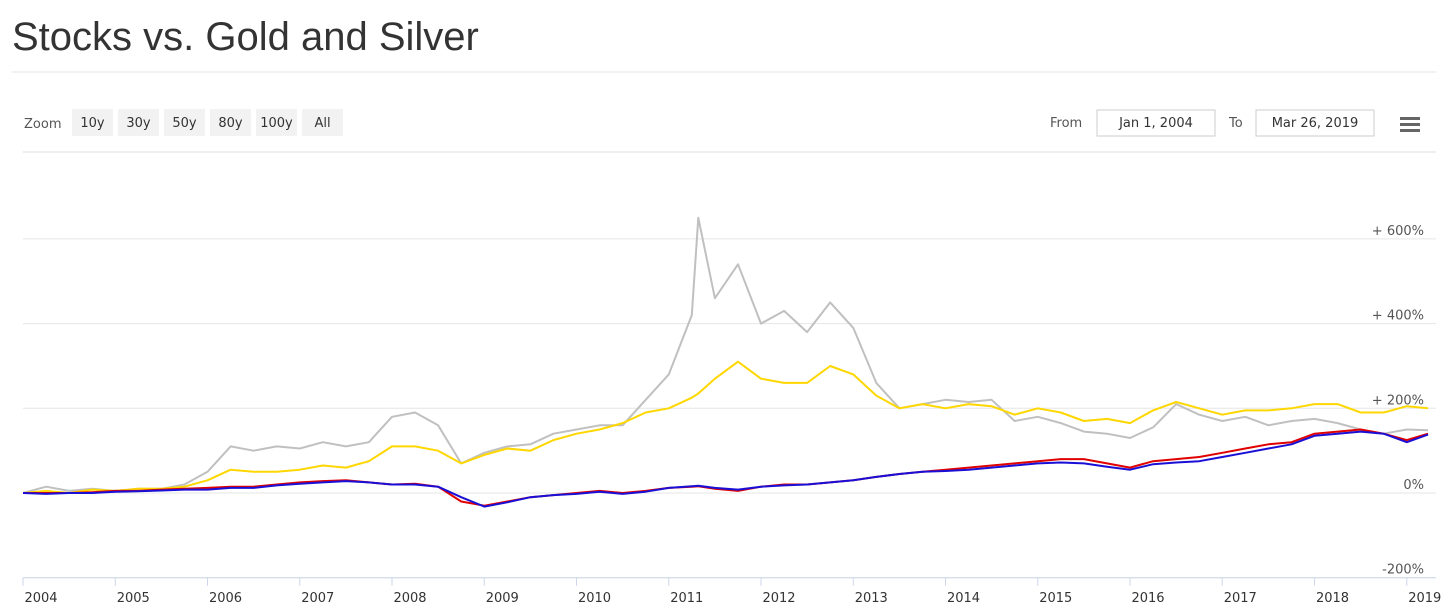  Describe the element at coordinates (42, 124) in the screenshot. I see `zoom-label: Zoom` at that location.